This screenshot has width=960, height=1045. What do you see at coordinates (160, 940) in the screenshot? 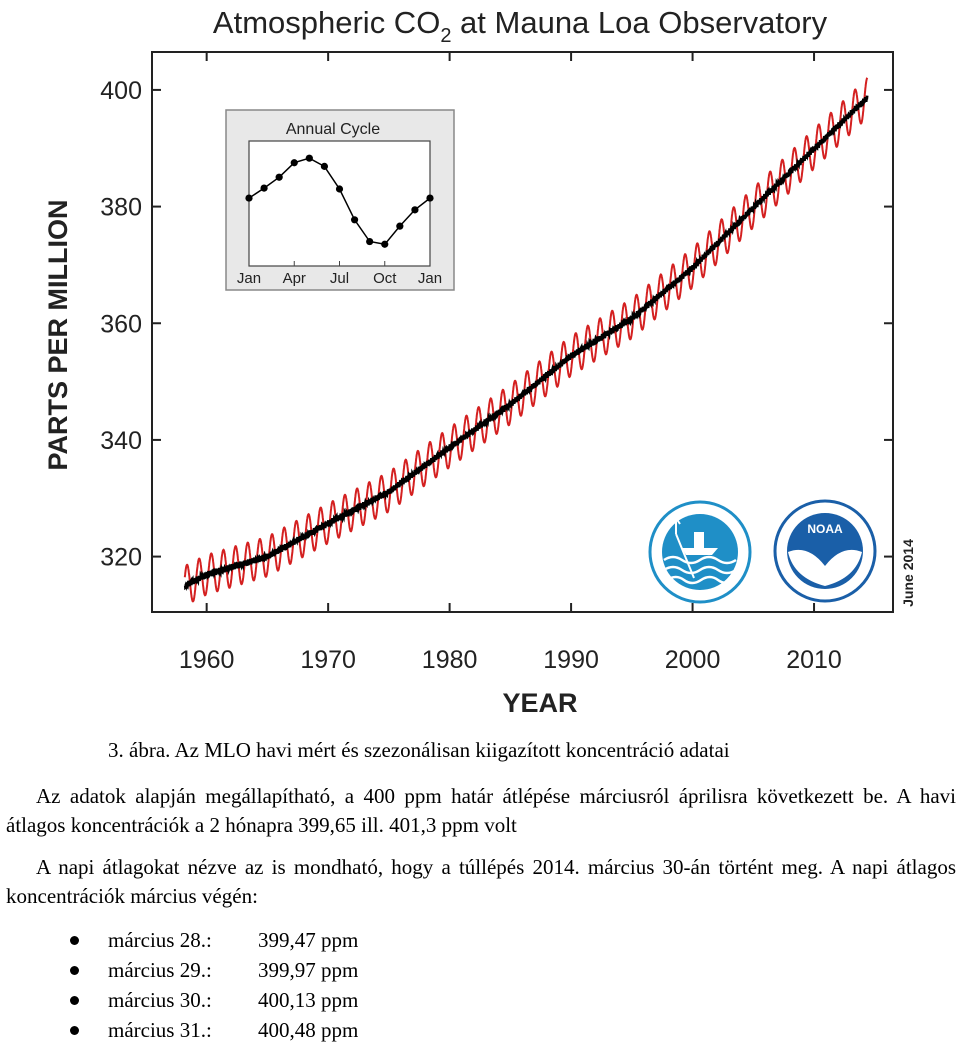
I see `list-item-date: március 28.:` at bounding box center [160, 940].